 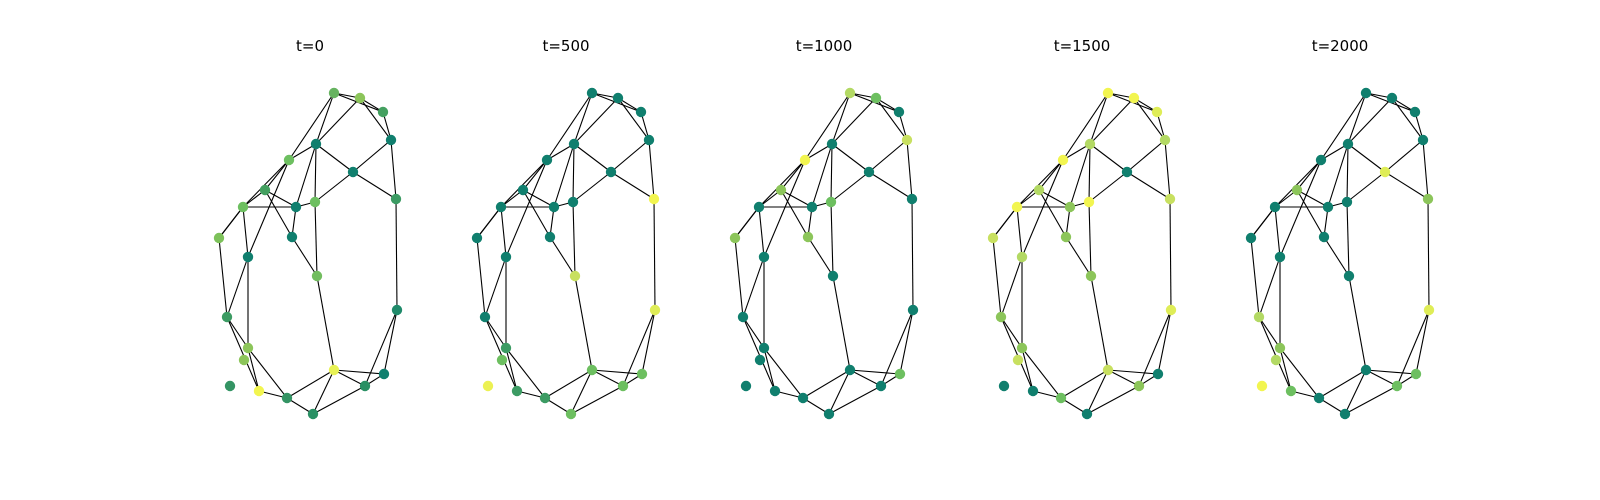 What do you see at coordinates (310, 46) in the screenshot?
I see `panel-title: t=0` at bounding box center [310, 46].